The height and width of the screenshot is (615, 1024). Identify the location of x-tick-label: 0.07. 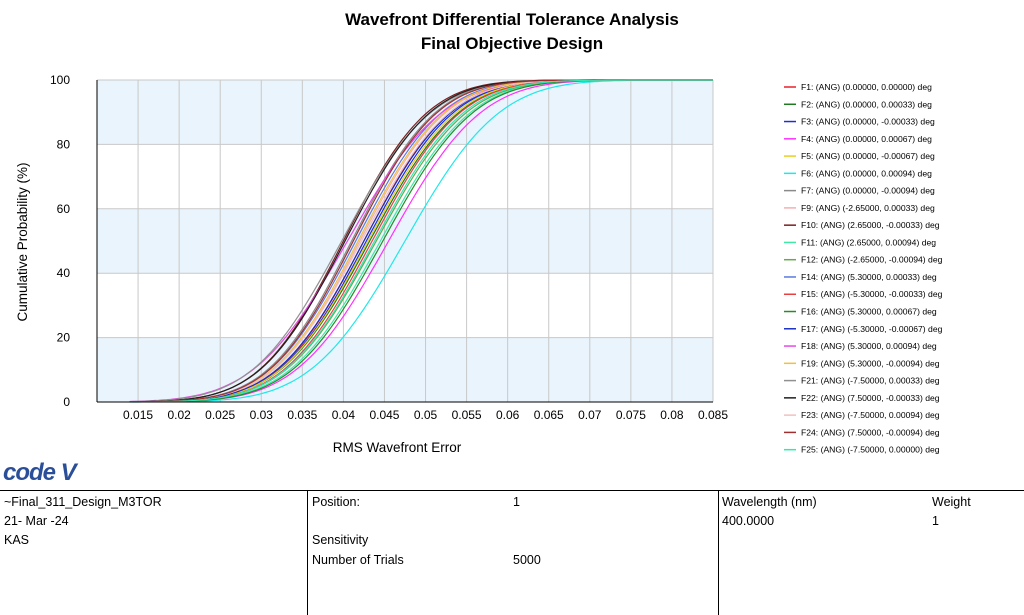
(590, 415).